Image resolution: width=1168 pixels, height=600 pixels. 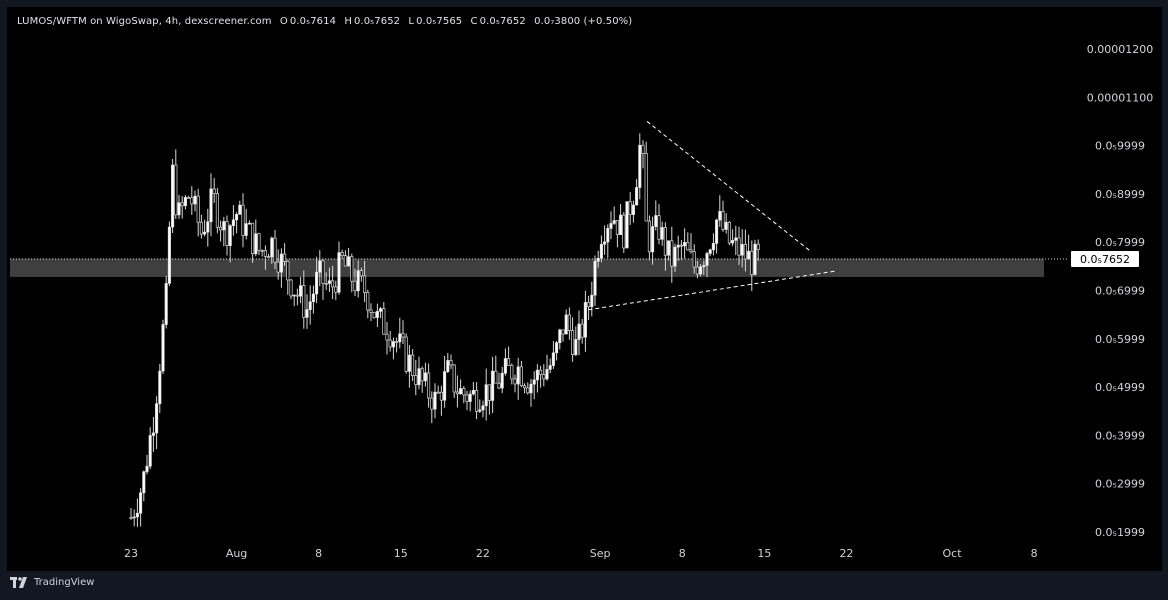 I want to click on footer: TradingView, so click(x=52, y=582).